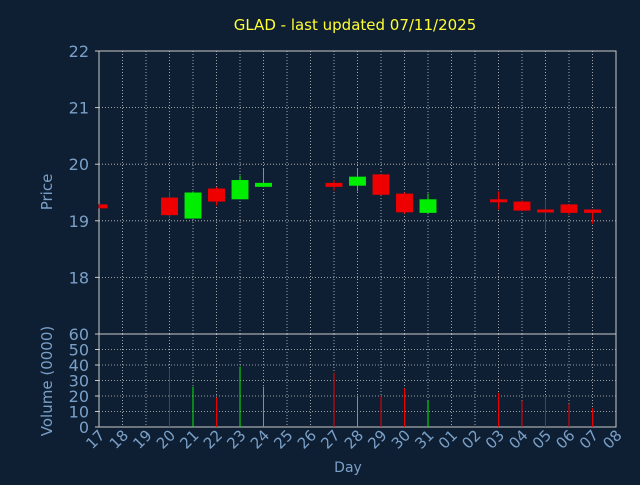  Describe the element at coordinates (79, 51) in the screenshot. I see `price-ytick-label: 22` at that location.